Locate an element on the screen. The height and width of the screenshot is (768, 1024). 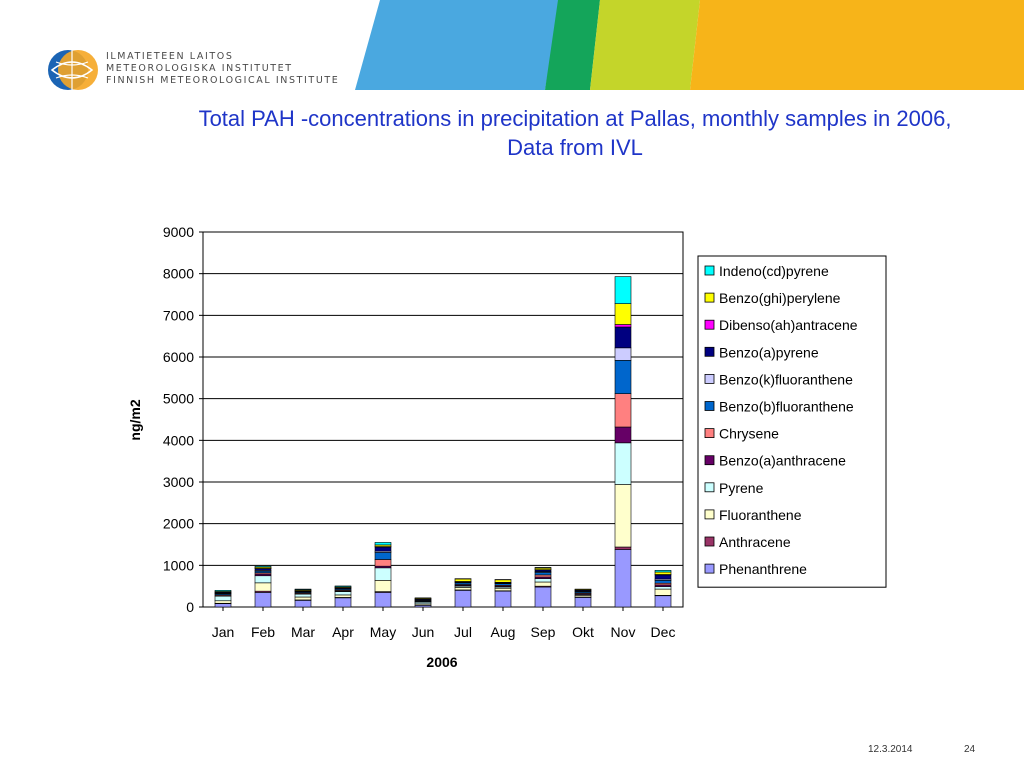
fmi-logo is located at coordinates (73, 70).